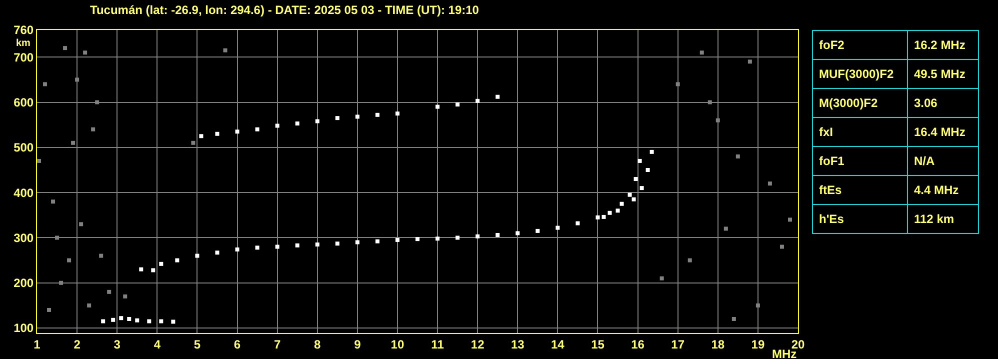 This screenshot has width=998, height=359. I want to click on x-tick-label: 14, so click(558, 344).